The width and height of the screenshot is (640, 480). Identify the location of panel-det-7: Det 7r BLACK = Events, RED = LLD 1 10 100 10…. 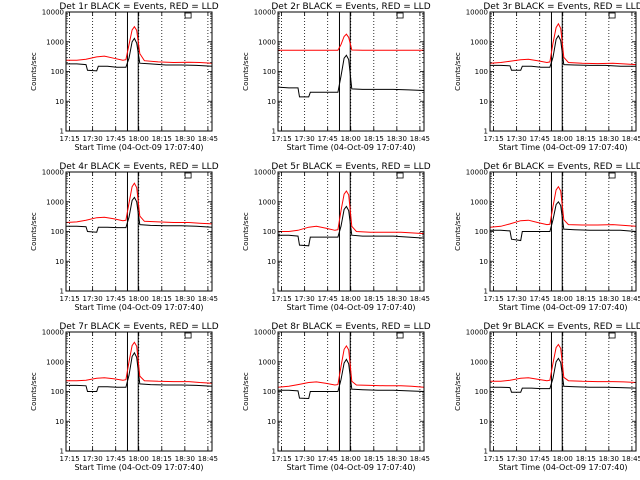
(124, 397).